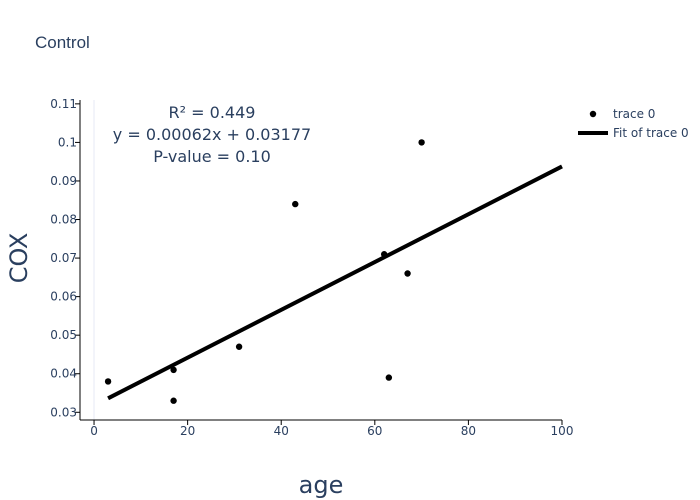 The image size is (700, 500). What do you see at coordinates (63, 297) in the screenshot?
I see `y-tick-label: 0.06` at bounding box center [63, 297].